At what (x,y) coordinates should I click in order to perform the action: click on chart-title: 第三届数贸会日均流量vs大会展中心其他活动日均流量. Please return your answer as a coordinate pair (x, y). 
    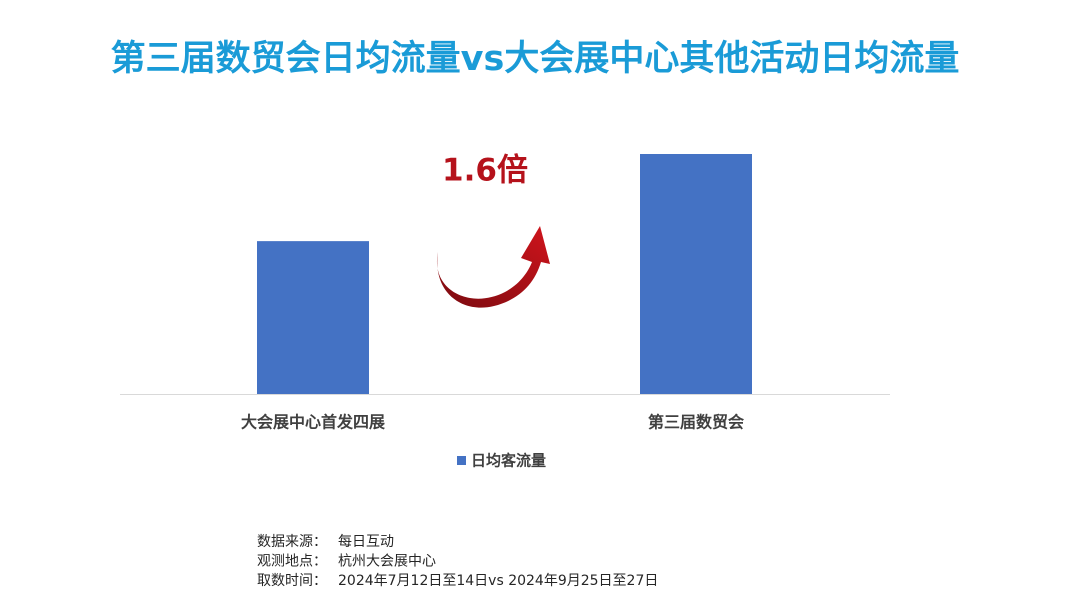
    Looking at the image, I should click on (535, 59).